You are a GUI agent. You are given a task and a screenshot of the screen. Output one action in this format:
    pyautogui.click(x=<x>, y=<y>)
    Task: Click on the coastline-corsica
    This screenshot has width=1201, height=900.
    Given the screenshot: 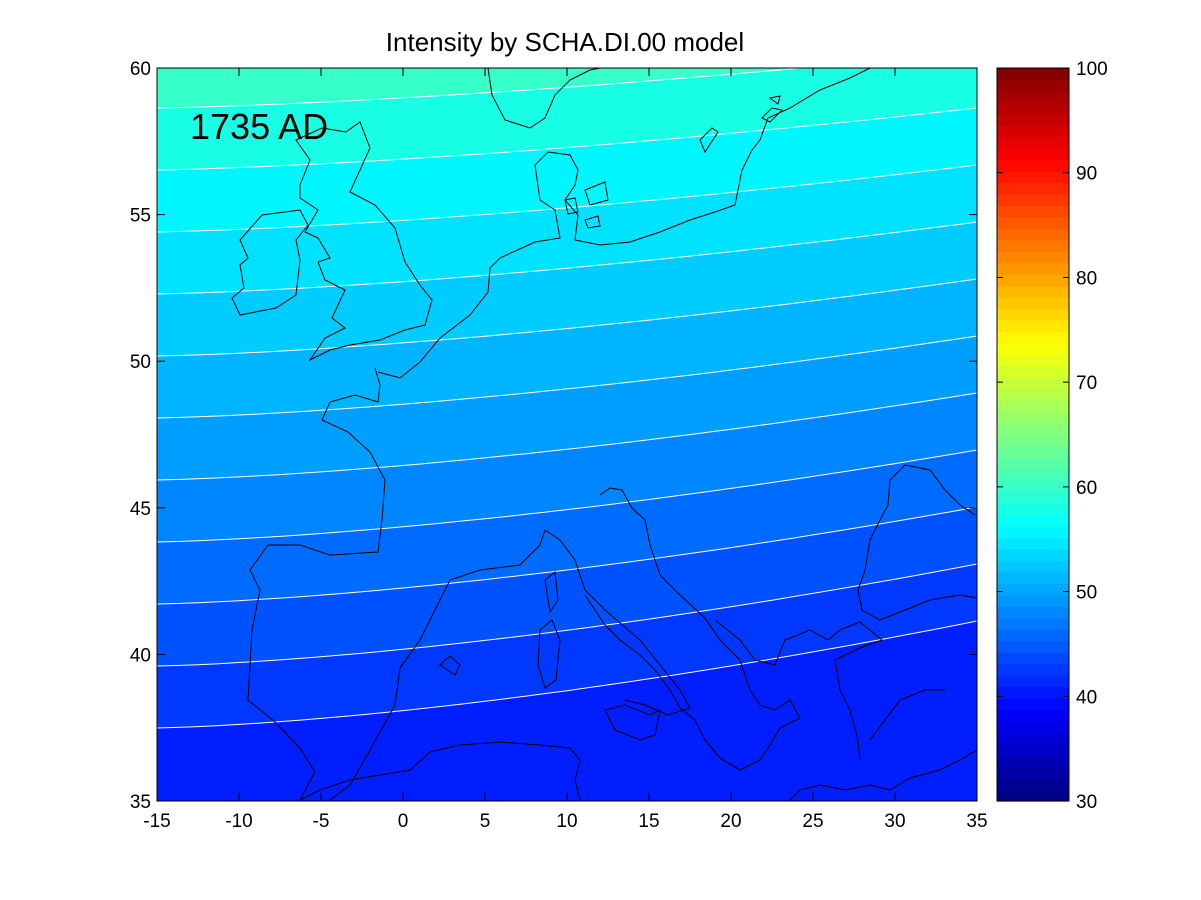 What is the action you would take?
    pyautogui.click(x=551, y=592)
    